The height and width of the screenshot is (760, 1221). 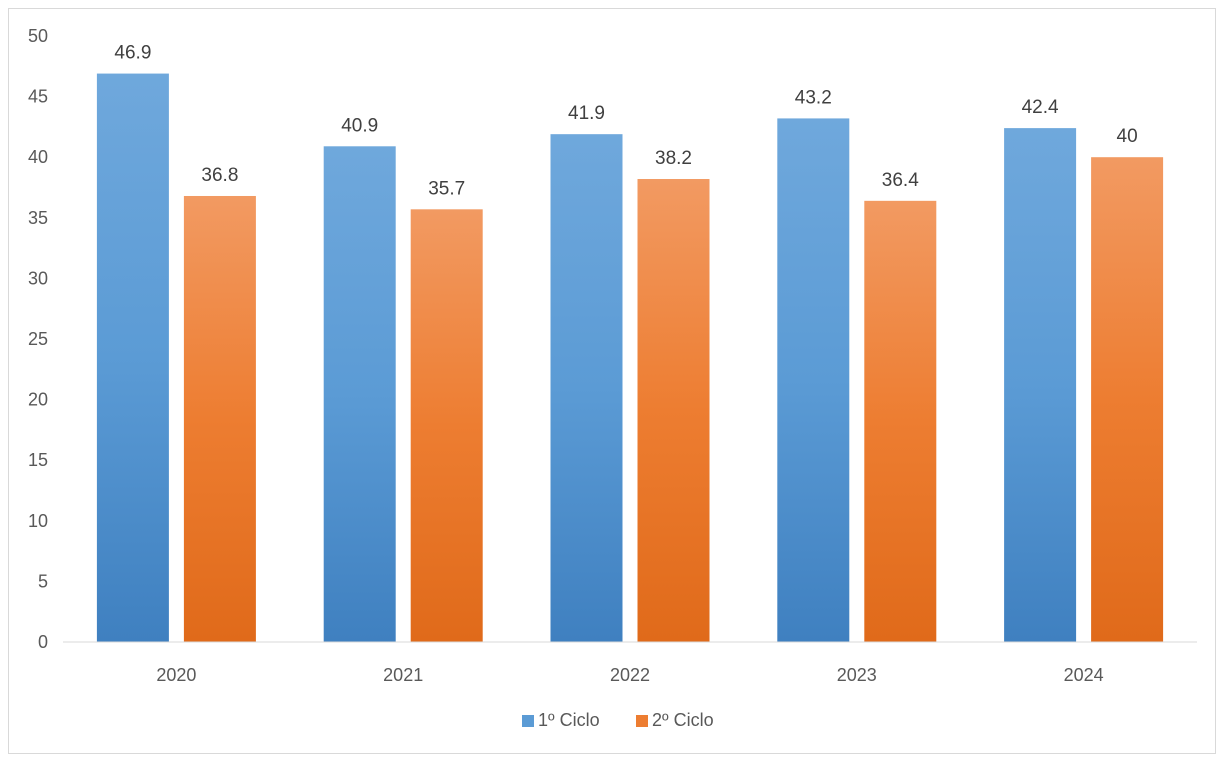 I want to click on y-tick-label: 15, so click(x=38, y=460).